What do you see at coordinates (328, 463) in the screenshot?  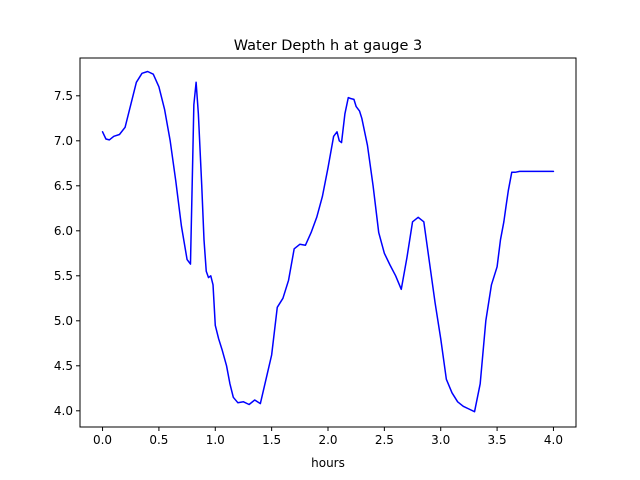 I see `x-axis-label: hours` at bounding box center [328, 463].